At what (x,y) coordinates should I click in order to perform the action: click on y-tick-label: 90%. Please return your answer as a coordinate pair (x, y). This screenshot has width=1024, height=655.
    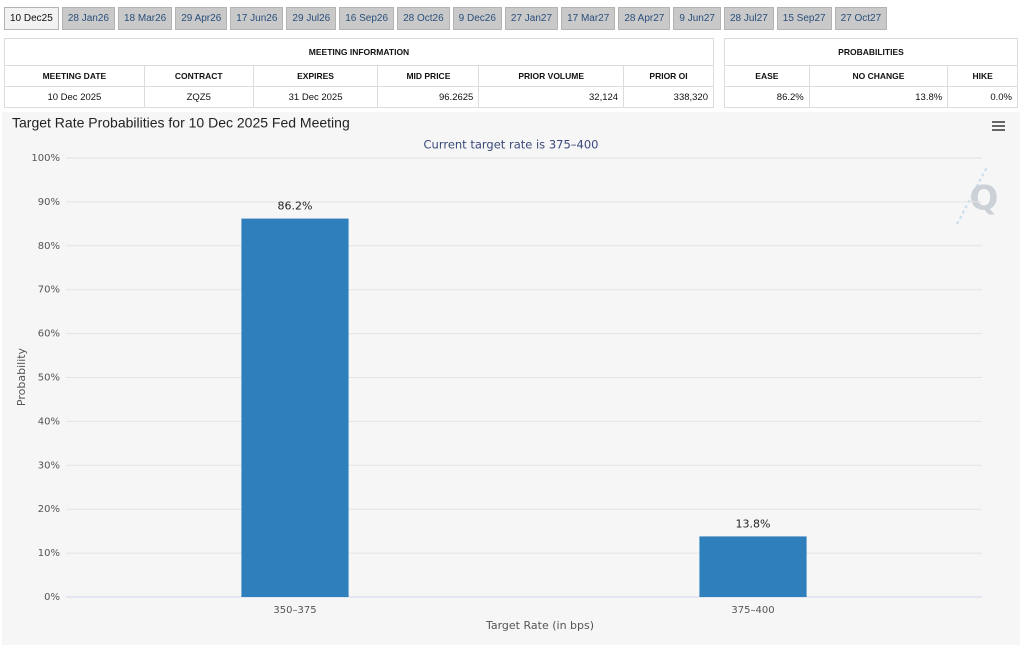
    Looking at the image, I should click on (49, 202).